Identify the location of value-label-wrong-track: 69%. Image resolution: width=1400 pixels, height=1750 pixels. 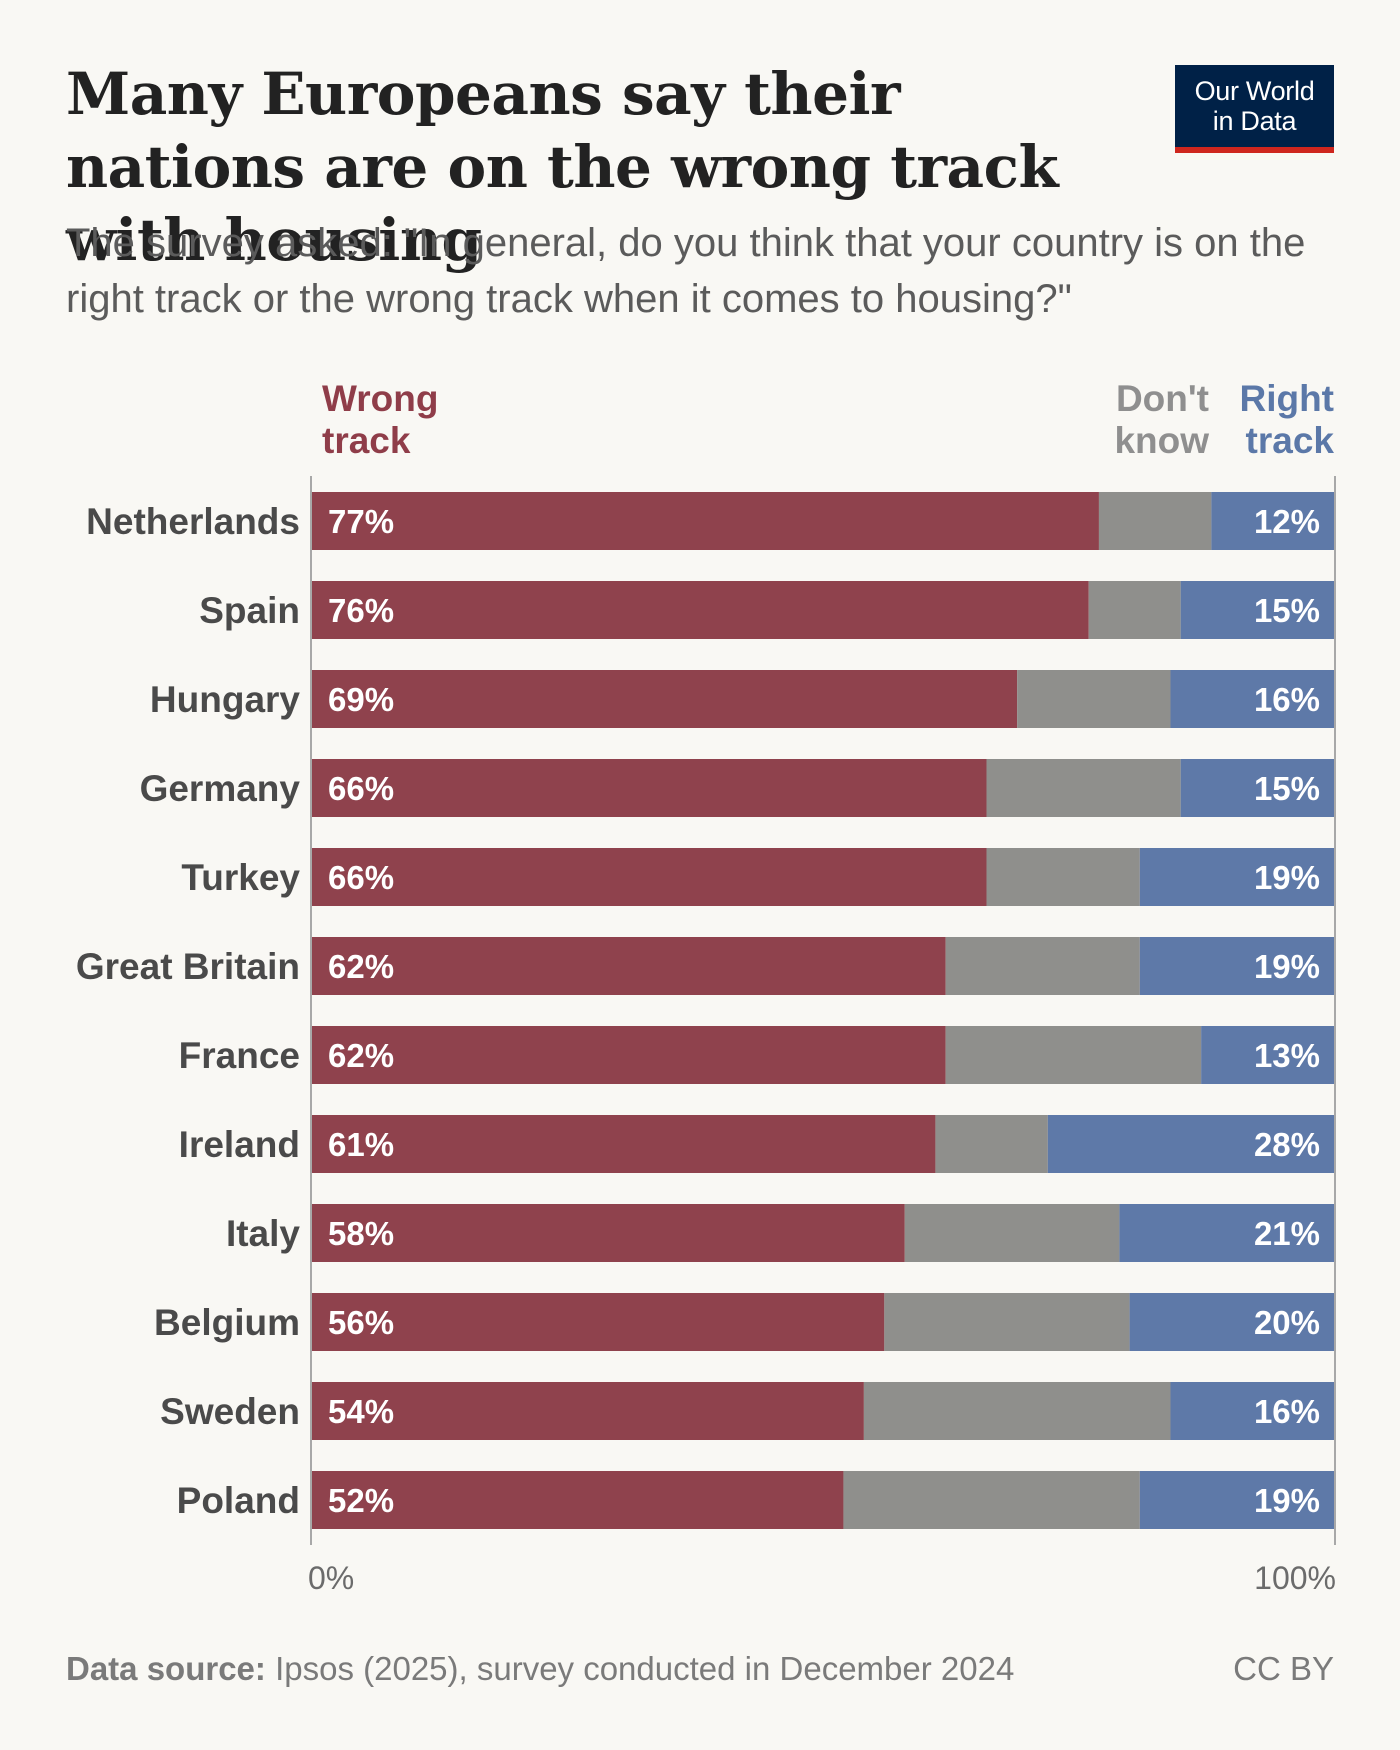
(361, 699).